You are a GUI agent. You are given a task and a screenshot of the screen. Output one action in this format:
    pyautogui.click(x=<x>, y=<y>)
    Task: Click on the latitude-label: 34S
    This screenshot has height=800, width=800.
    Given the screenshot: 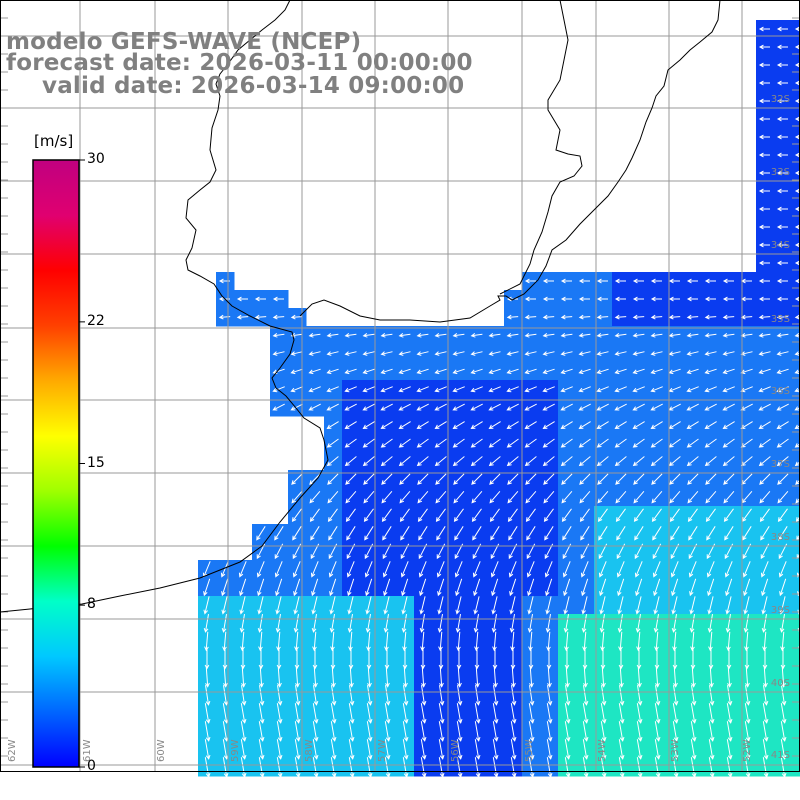 What is the action you would take?
    pyautogui.click(x=780, y=245)
    